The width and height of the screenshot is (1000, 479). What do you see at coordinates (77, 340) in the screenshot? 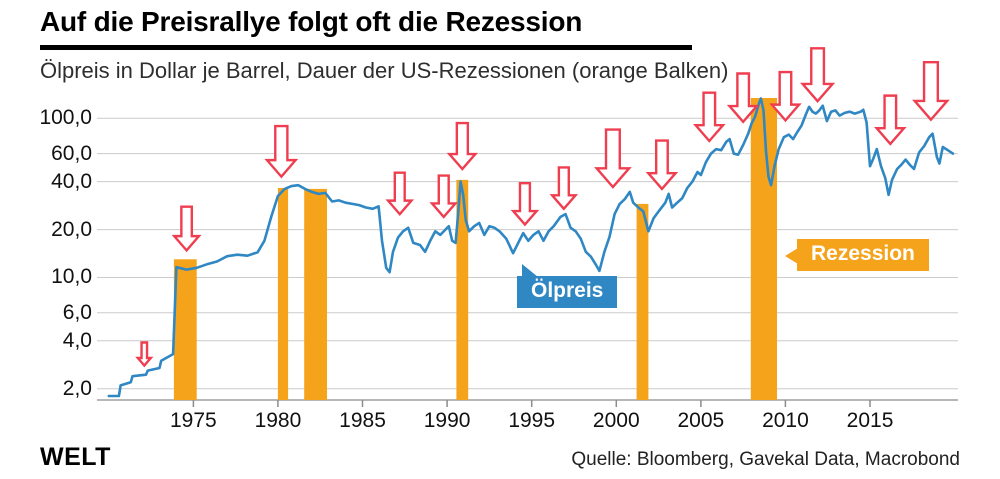
I see `y-axis-tick-label: 4,0` at bounding box center [77, 340].